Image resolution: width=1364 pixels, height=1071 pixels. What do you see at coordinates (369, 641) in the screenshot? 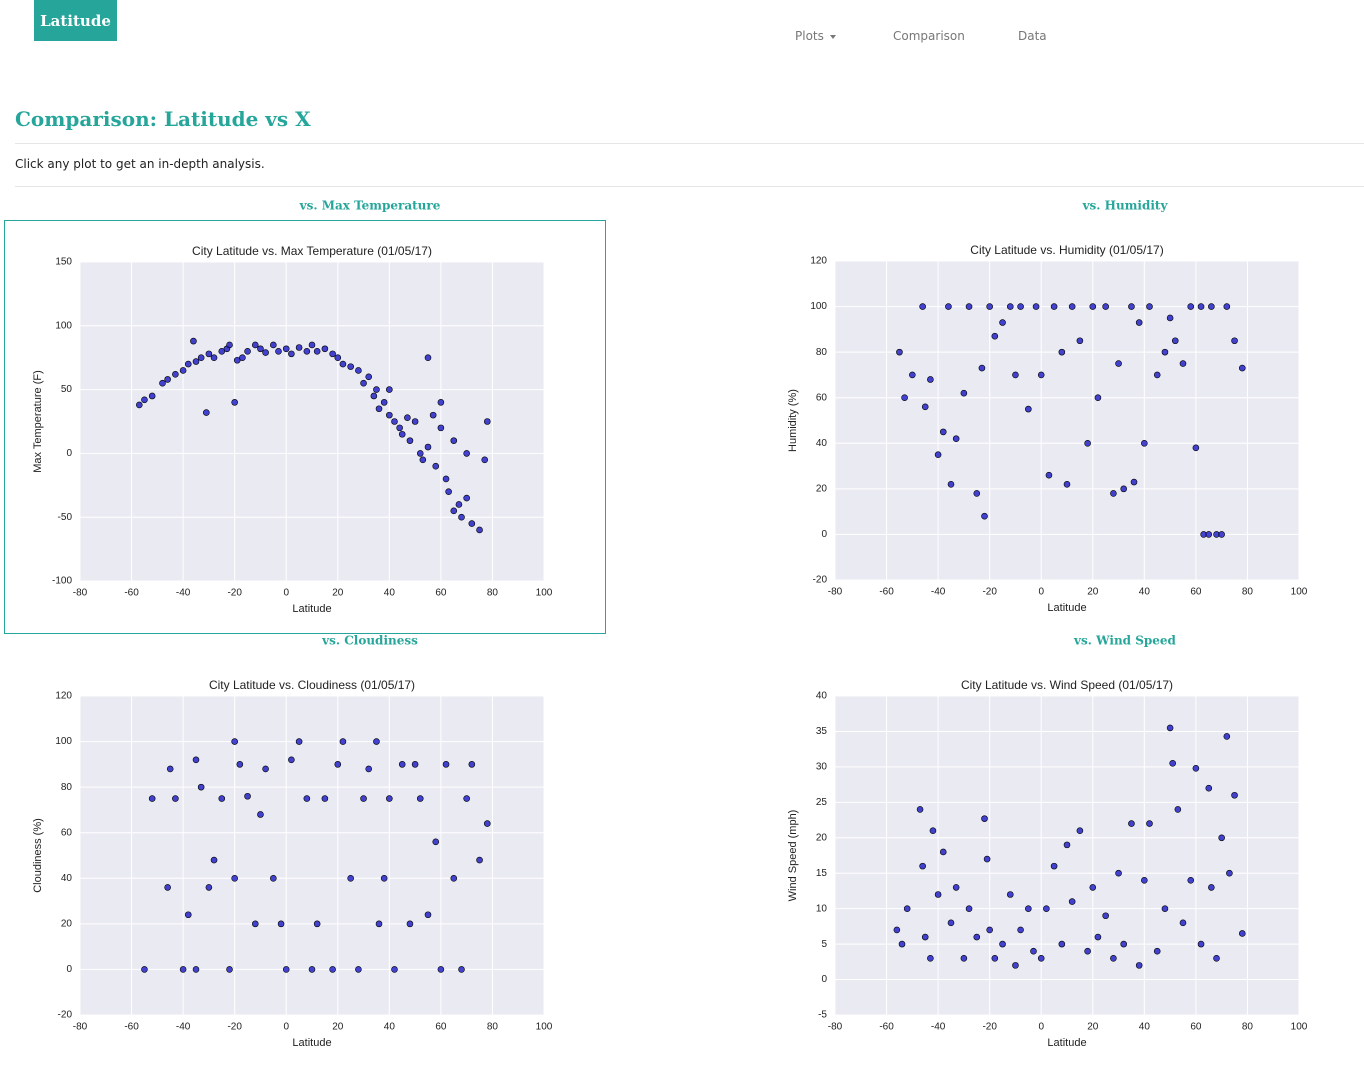
I see `chart-heading: vs. Cloudiness` at bounding box center [369, 641].